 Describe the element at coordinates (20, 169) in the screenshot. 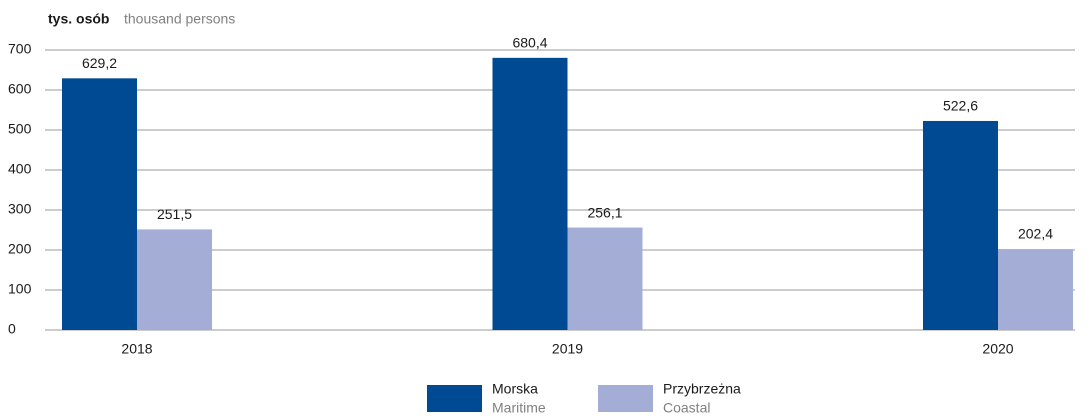

I see `y-tick-label: 400` at that location.